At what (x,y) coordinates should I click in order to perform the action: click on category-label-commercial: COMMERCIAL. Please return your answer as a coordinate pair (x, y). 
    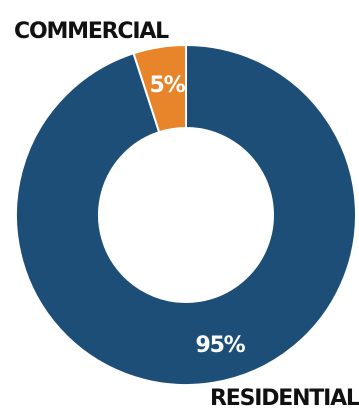
    Looking at the image, I should click on (91, 31).